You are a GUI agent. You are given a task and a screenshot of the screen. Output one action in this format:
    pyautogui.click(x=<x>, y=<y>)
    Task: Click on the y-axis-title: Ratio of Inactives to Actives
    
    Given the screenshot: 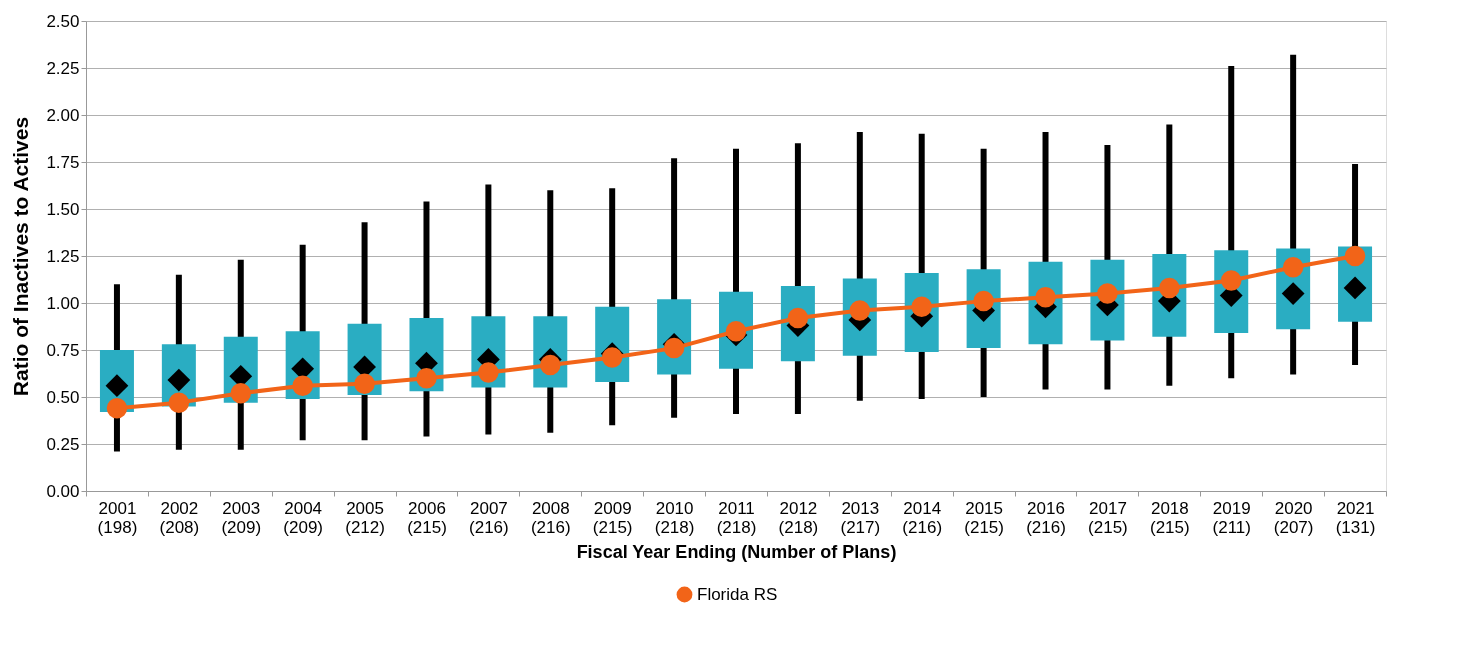 What is the action you would take?
    pyautogui.click(x=21, y=256)
    